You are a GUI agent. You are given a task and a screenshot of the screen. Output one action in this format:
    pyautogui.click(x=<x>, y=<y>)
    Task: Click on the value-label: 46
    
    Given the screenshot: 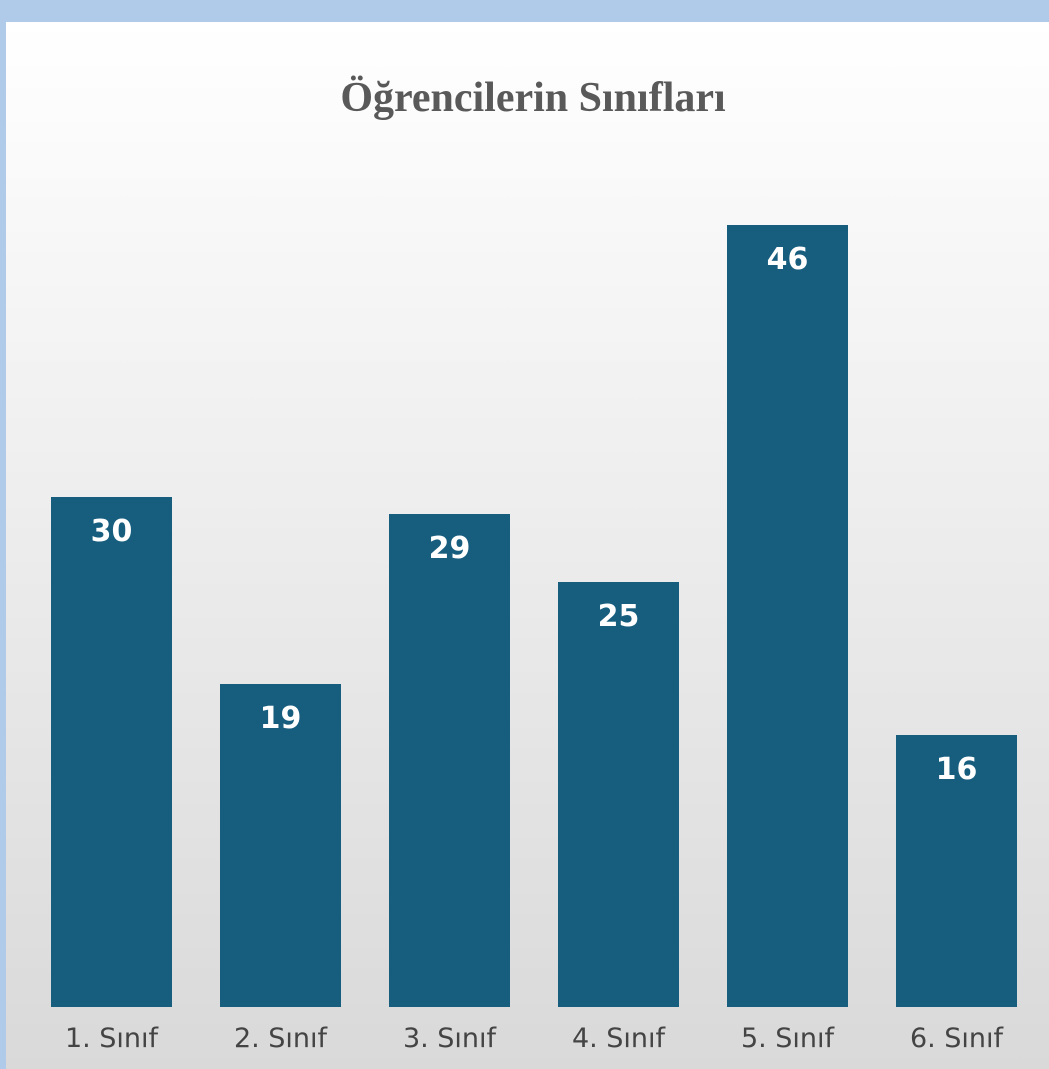 What is the action you would take?
    pyautogui.click(x=788, y=259)
    